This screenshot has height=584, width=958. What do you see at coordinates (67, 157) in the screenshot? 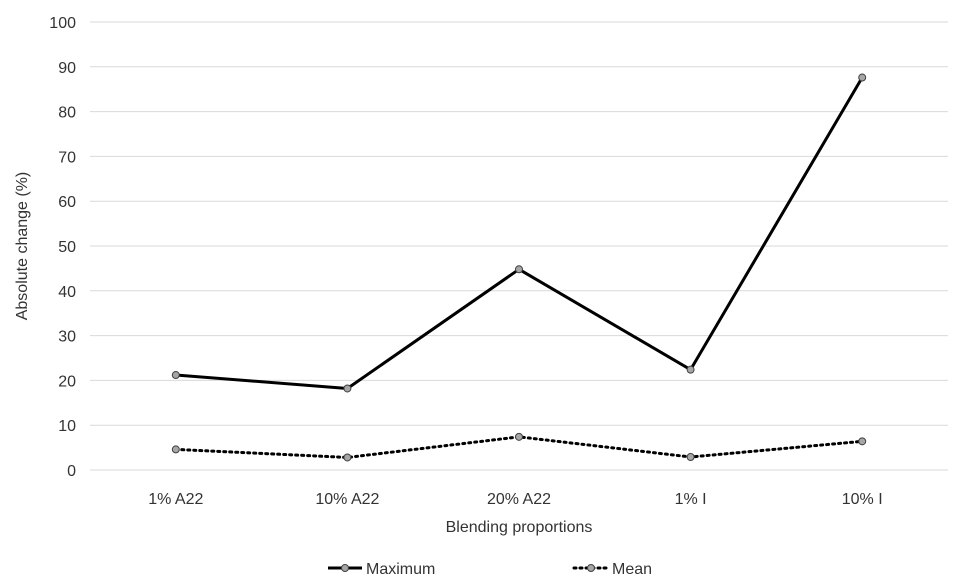
I see `y-tick-label: 70` at bounding box center [67, 157].